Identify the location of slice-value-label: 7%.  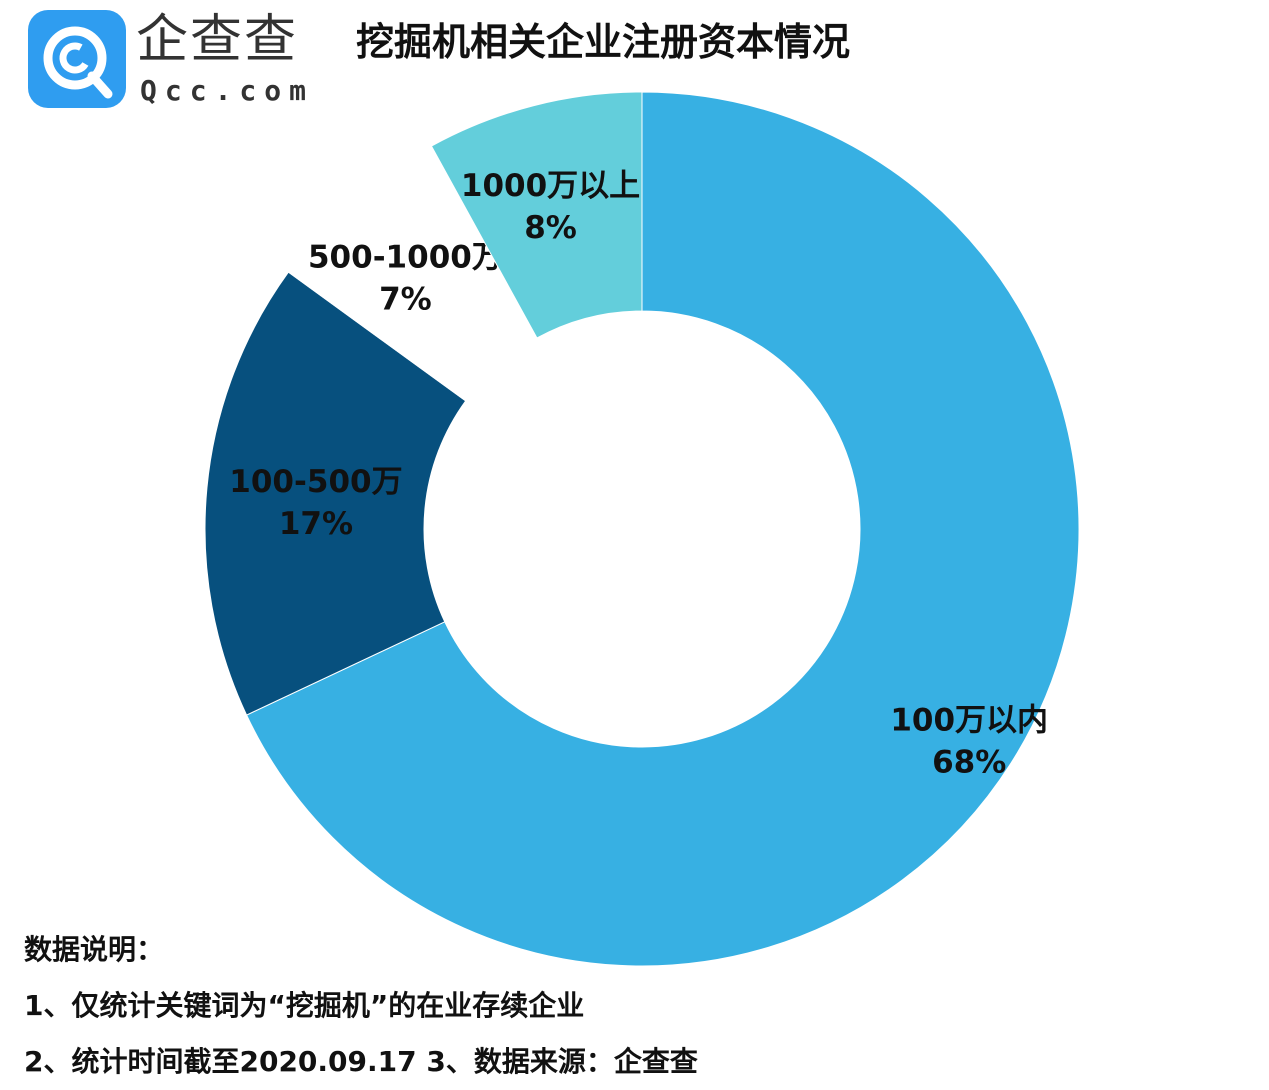
(405, 299).